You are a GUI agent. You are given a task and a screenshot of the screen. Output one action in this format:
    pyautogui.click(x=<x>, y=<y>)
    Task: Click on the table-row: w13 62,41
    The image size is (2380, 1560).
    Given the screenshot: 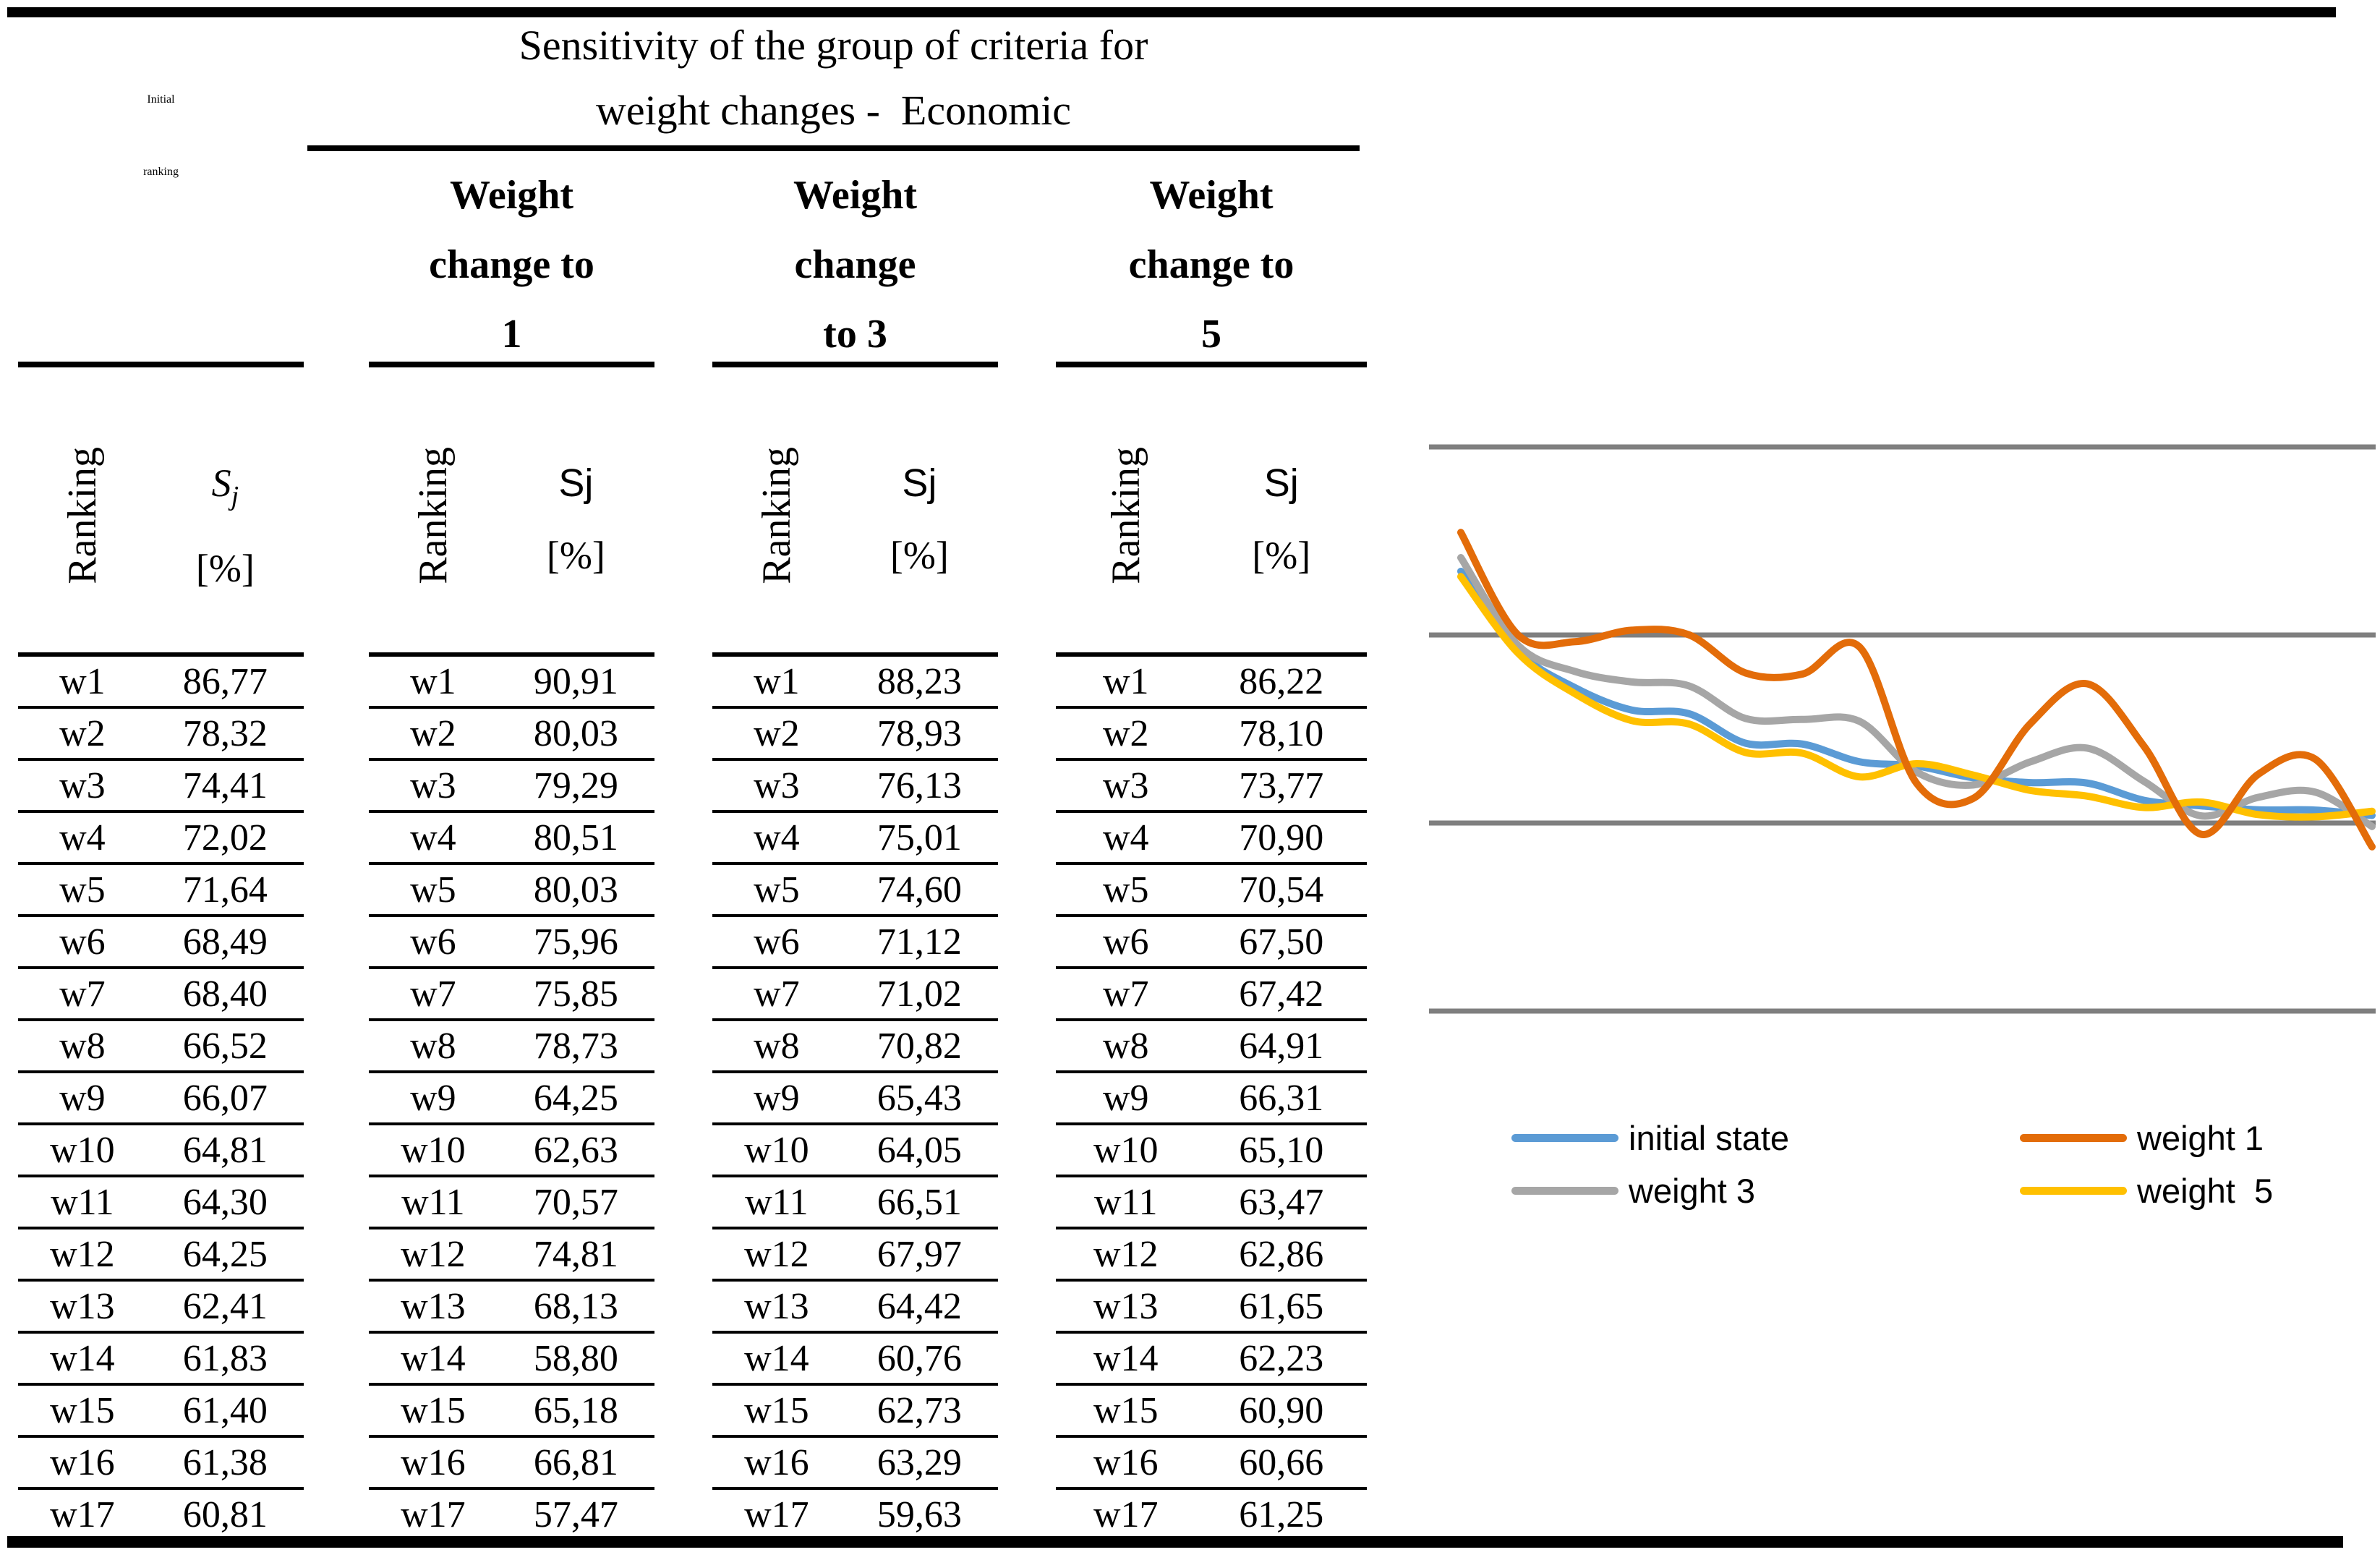 What is the action you would take?
    pyautogui.click(x=161, y=1308)
    